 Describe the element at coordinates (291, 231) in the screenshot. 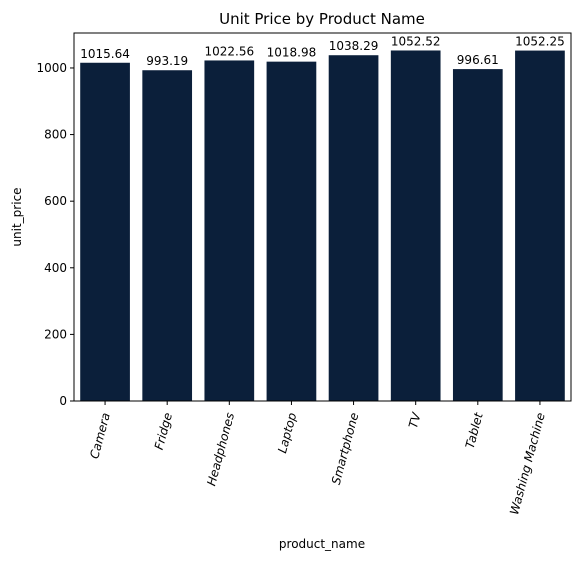

I see `bar-laptop` at that location.